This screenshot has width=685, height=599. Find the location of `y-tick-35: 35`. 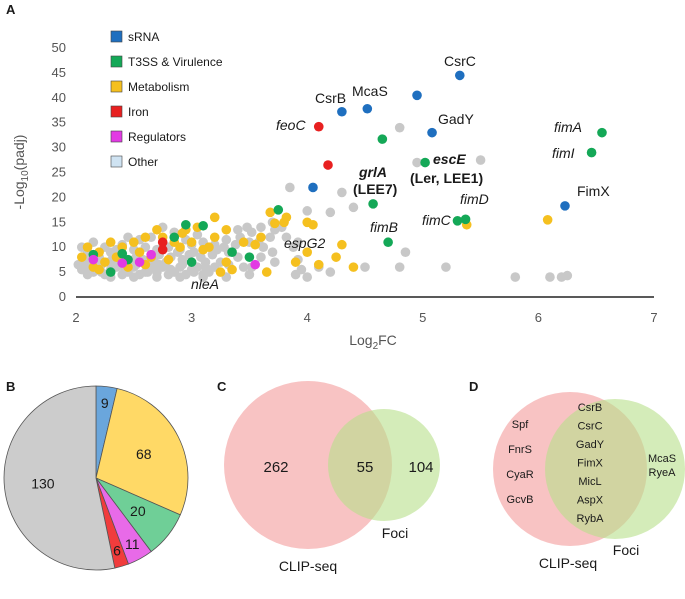

y-tick-35: 35 is located at coordinates (59, 122).